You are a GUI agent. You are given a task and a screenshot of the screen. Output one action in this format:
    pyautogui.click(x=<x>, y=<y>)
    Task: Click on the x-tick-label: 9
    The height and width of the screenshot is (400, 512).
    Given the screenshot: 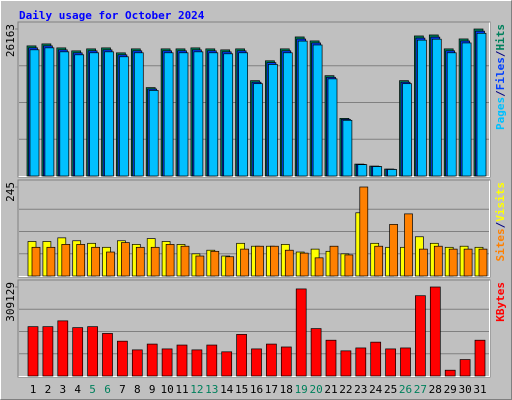 What is the action you would take?
    pyautogui.click(x=152, y=389)
    